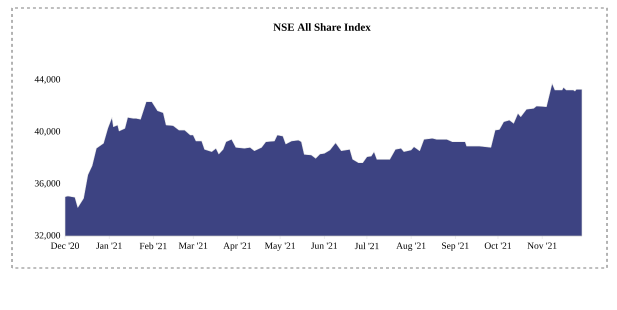 The image size is (617, 310). Describe the element at coordinates (47, 236) in the screenshot. I see `y-tick-label: 32,000` at that location.